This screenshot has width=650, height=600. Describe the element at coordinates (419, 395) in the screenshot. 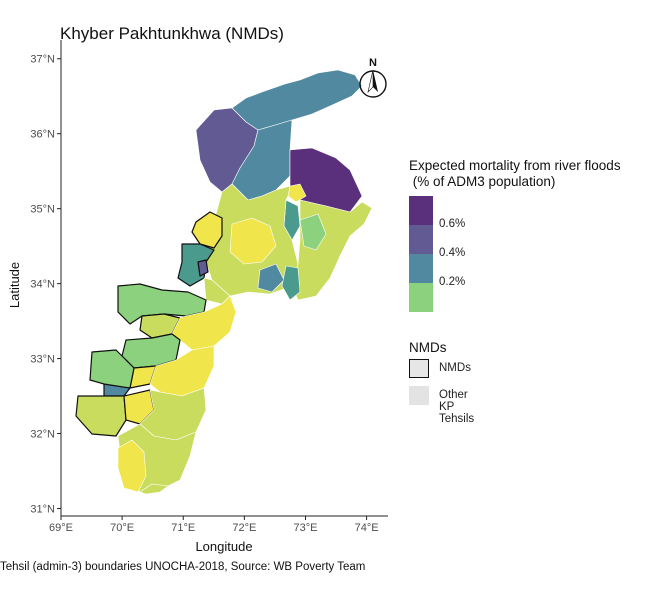

I see `nmd-key-plain` at that location.